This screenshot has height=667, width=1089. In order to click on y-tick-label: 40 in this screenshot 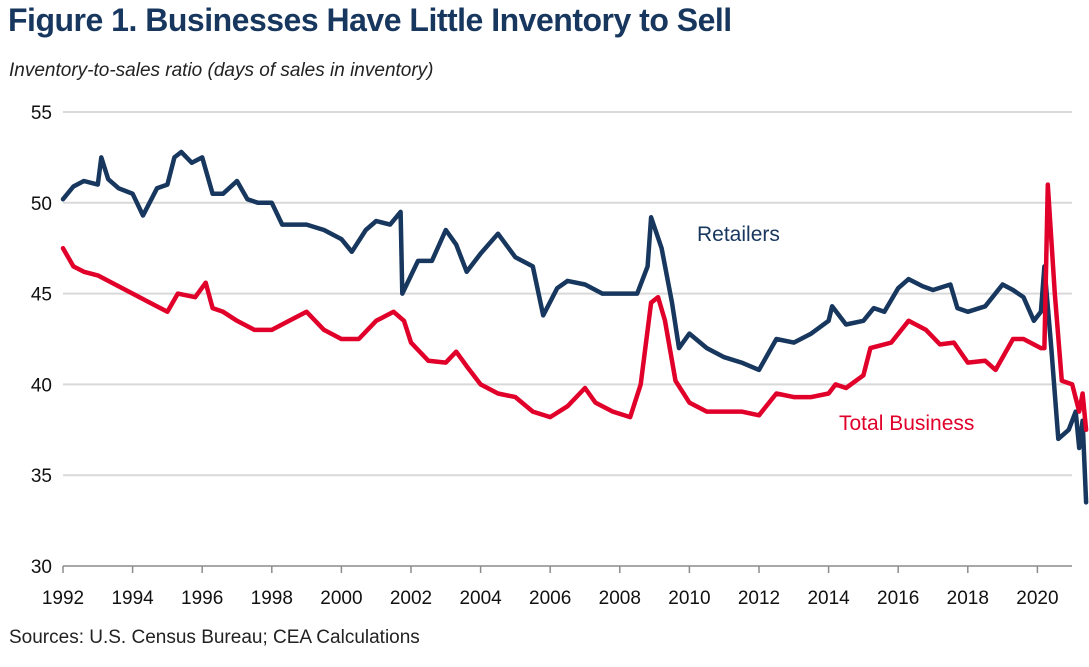, I will do `click(41, 385)`.